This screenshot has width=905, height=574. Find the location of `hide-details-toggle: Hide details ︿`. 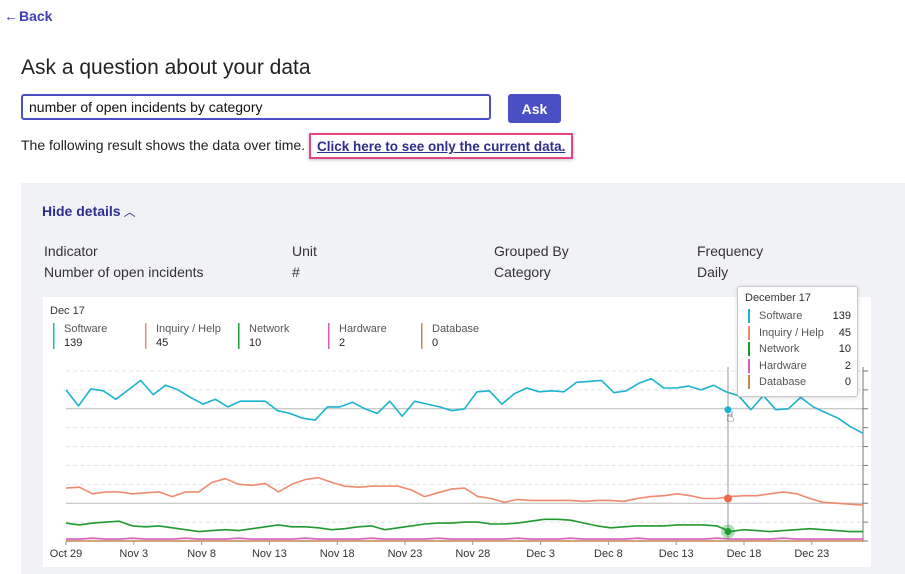

hide-details-toggle: Hide details ︿ is located at coordinates (89, 211).